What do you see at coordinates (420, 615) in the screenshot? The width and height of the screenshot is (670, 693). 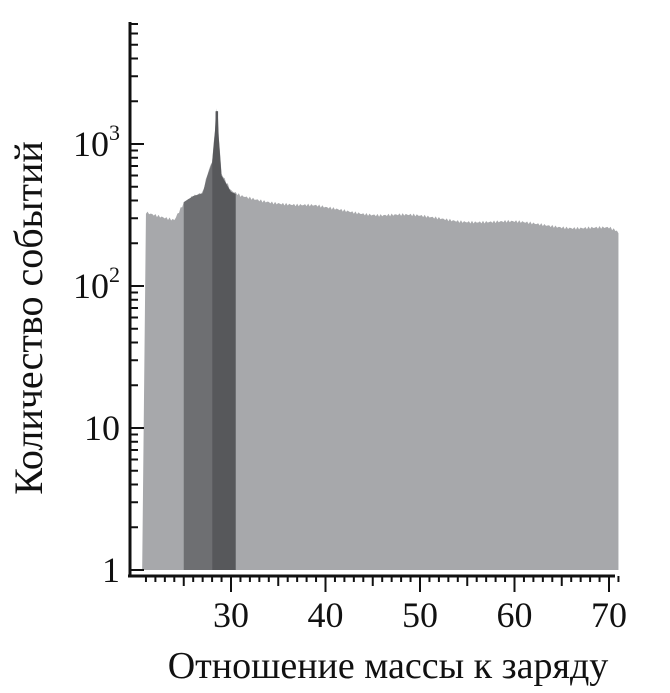 I see `x-tick-label-2: 50` at bounding box center [420, 615].